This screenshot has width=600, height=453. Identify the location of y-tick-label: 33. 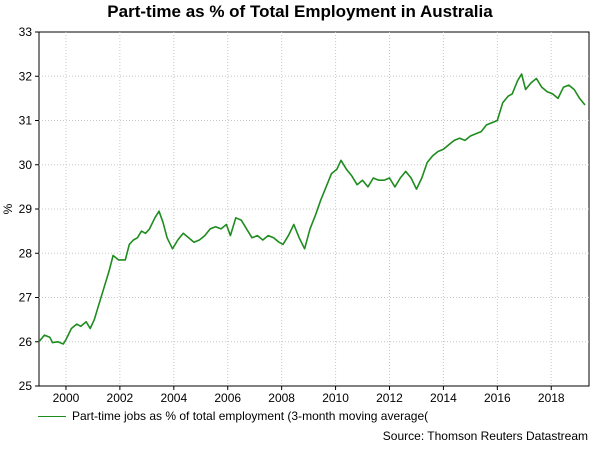
(26, 32).